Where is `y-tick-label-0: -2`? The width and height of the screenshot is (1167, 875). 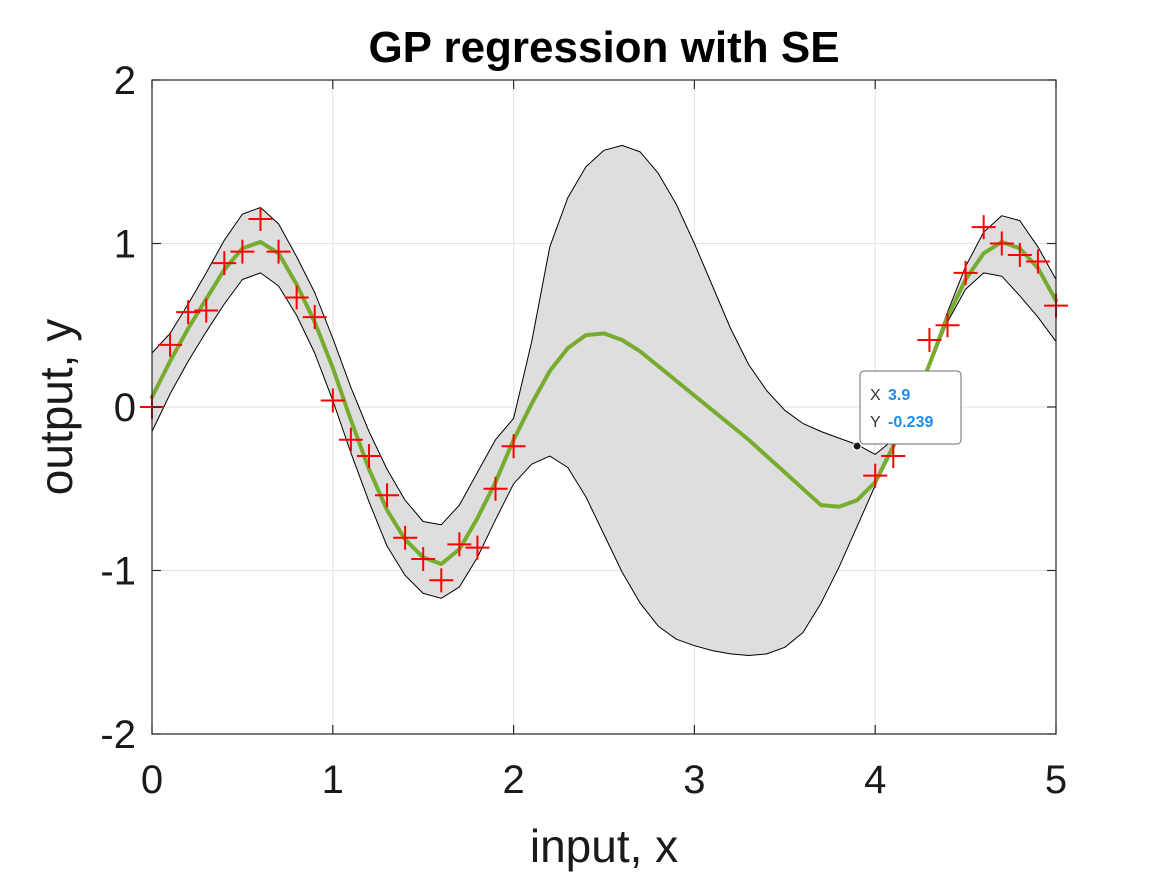
y-tick-label-0: -2 is located at coordinates (118, 735).